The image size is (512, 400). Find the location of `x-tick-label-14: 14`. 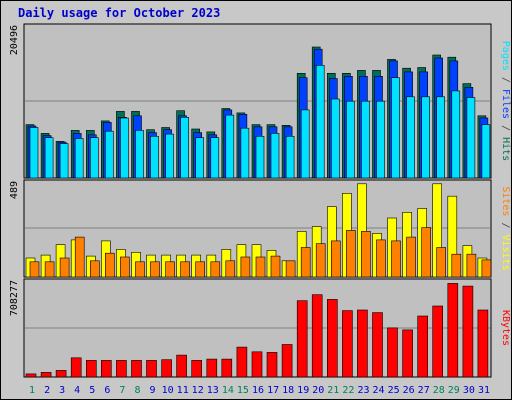

x-tick-label-14: 14 is located at coordinates (228, 390).